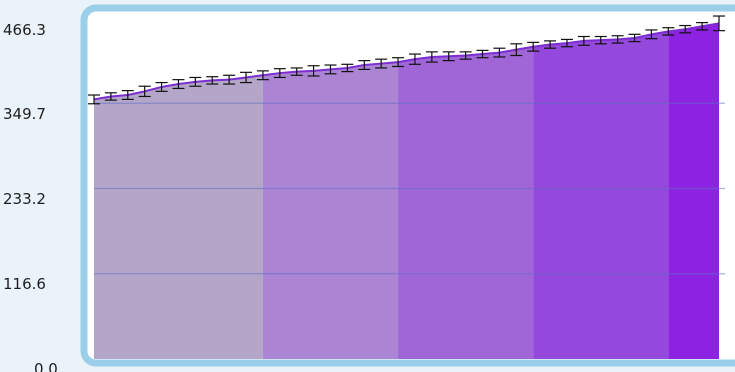 The height and width of the screenshot is (372, 735). What do you see at coordinates (46, 366) in the screenshot?
I see `y-tick-label: 0.0` at bounding box center [46, 366].